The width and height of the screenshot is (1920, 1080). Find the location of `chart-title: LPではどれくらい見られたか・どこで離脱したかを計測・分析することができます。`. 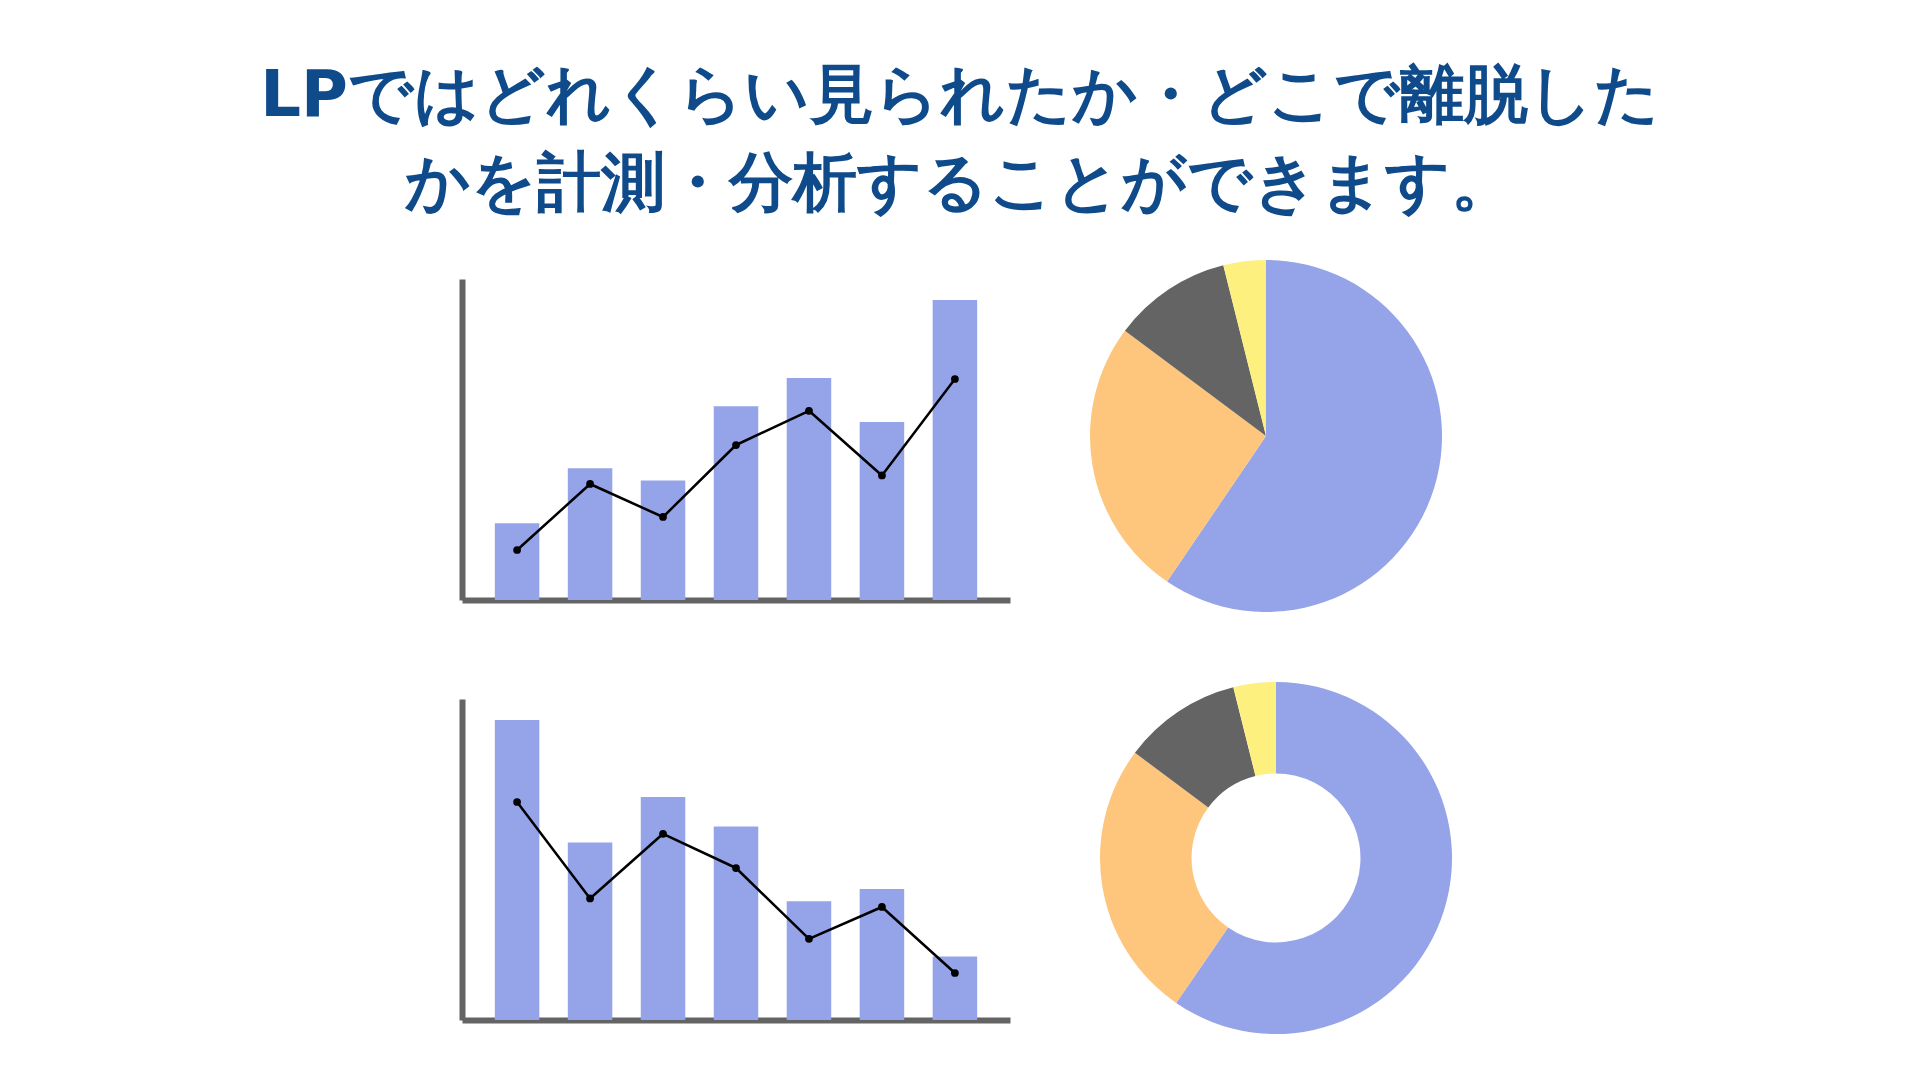

chart-title: LPではどれくらい見られたか・どこで離脱したかを計測・分析することができます。 is located at coordinates (960, 138).